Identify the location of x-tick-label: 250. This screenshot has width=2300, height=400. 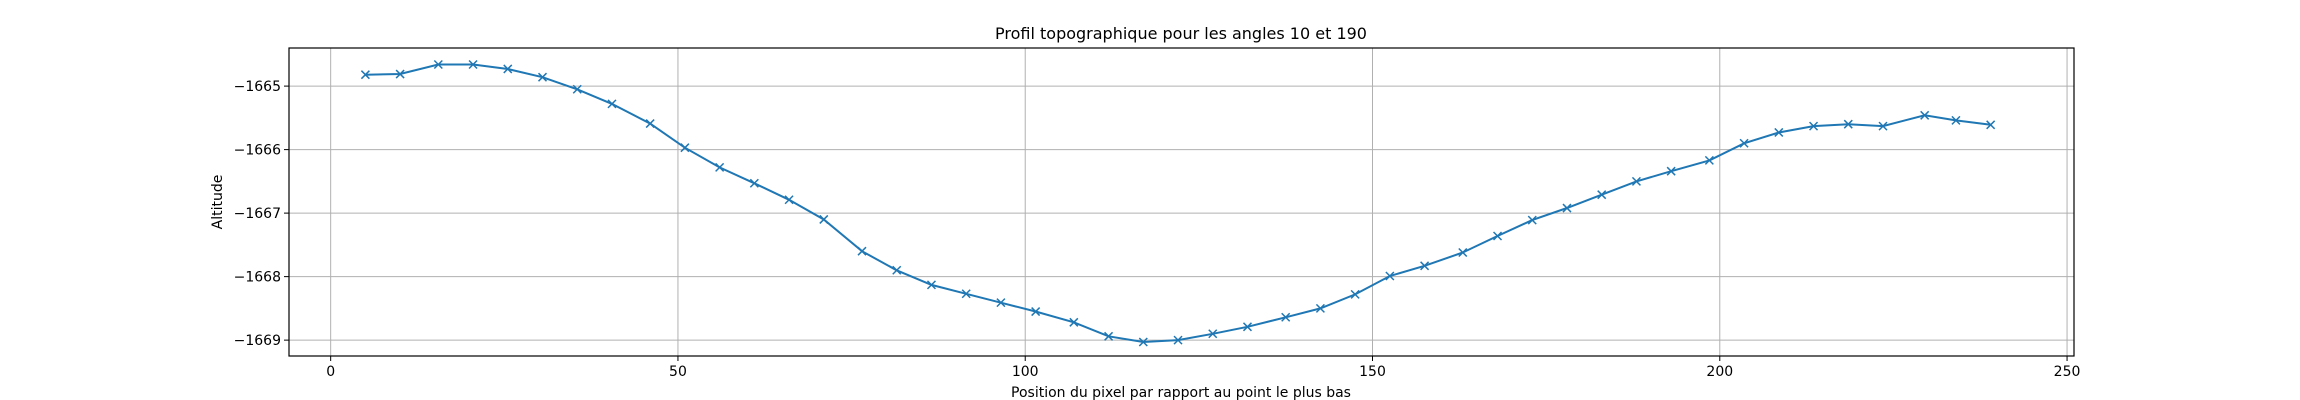
(2067, 372).